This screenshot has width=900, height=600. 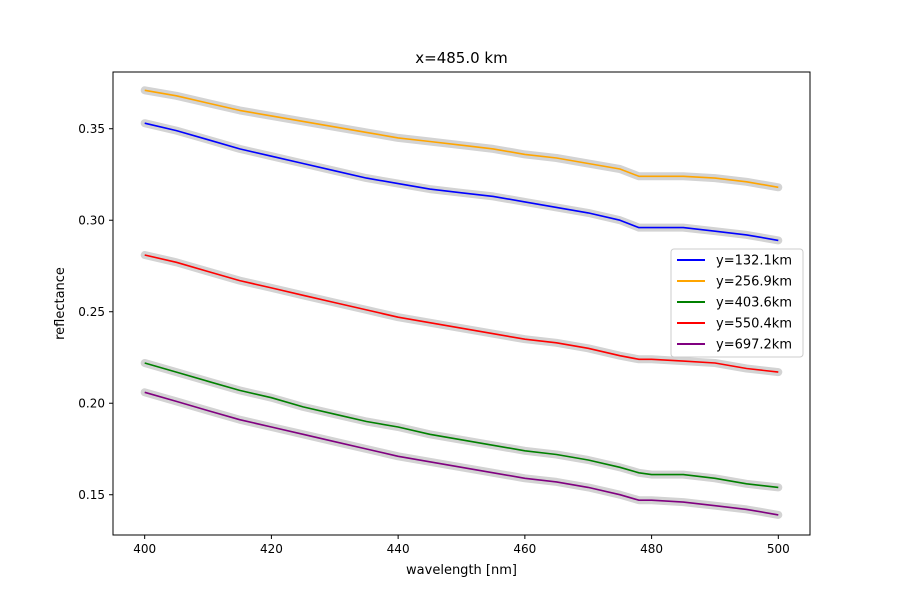 I want to click on x-tick-label: 480, so click(x=651, y=549).